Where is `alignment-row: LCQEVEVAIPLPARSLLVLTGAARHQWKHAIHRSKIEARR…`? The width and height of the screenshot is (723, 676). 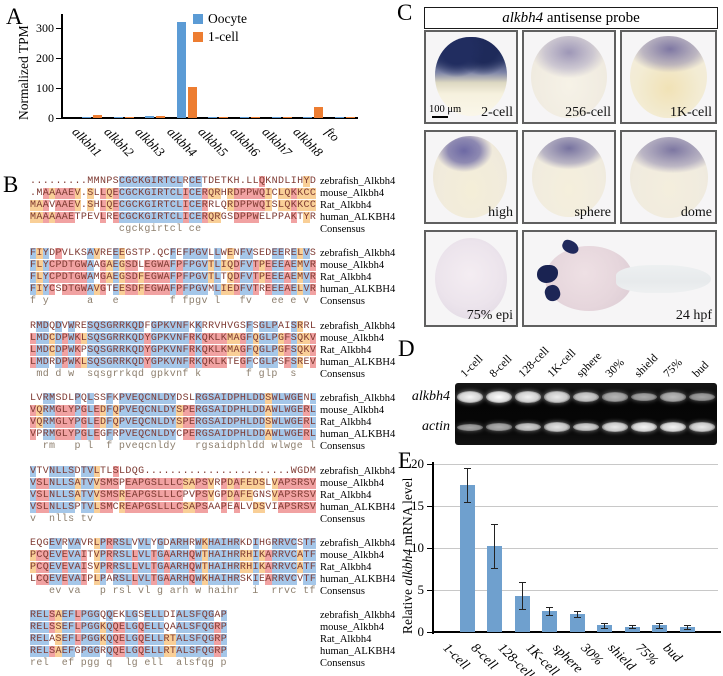
alignment-row: LCQEVEVAIPLPARSLLVLTGAARHQWKHAIHRSKIEARR… is located at coordinates (213, 579).